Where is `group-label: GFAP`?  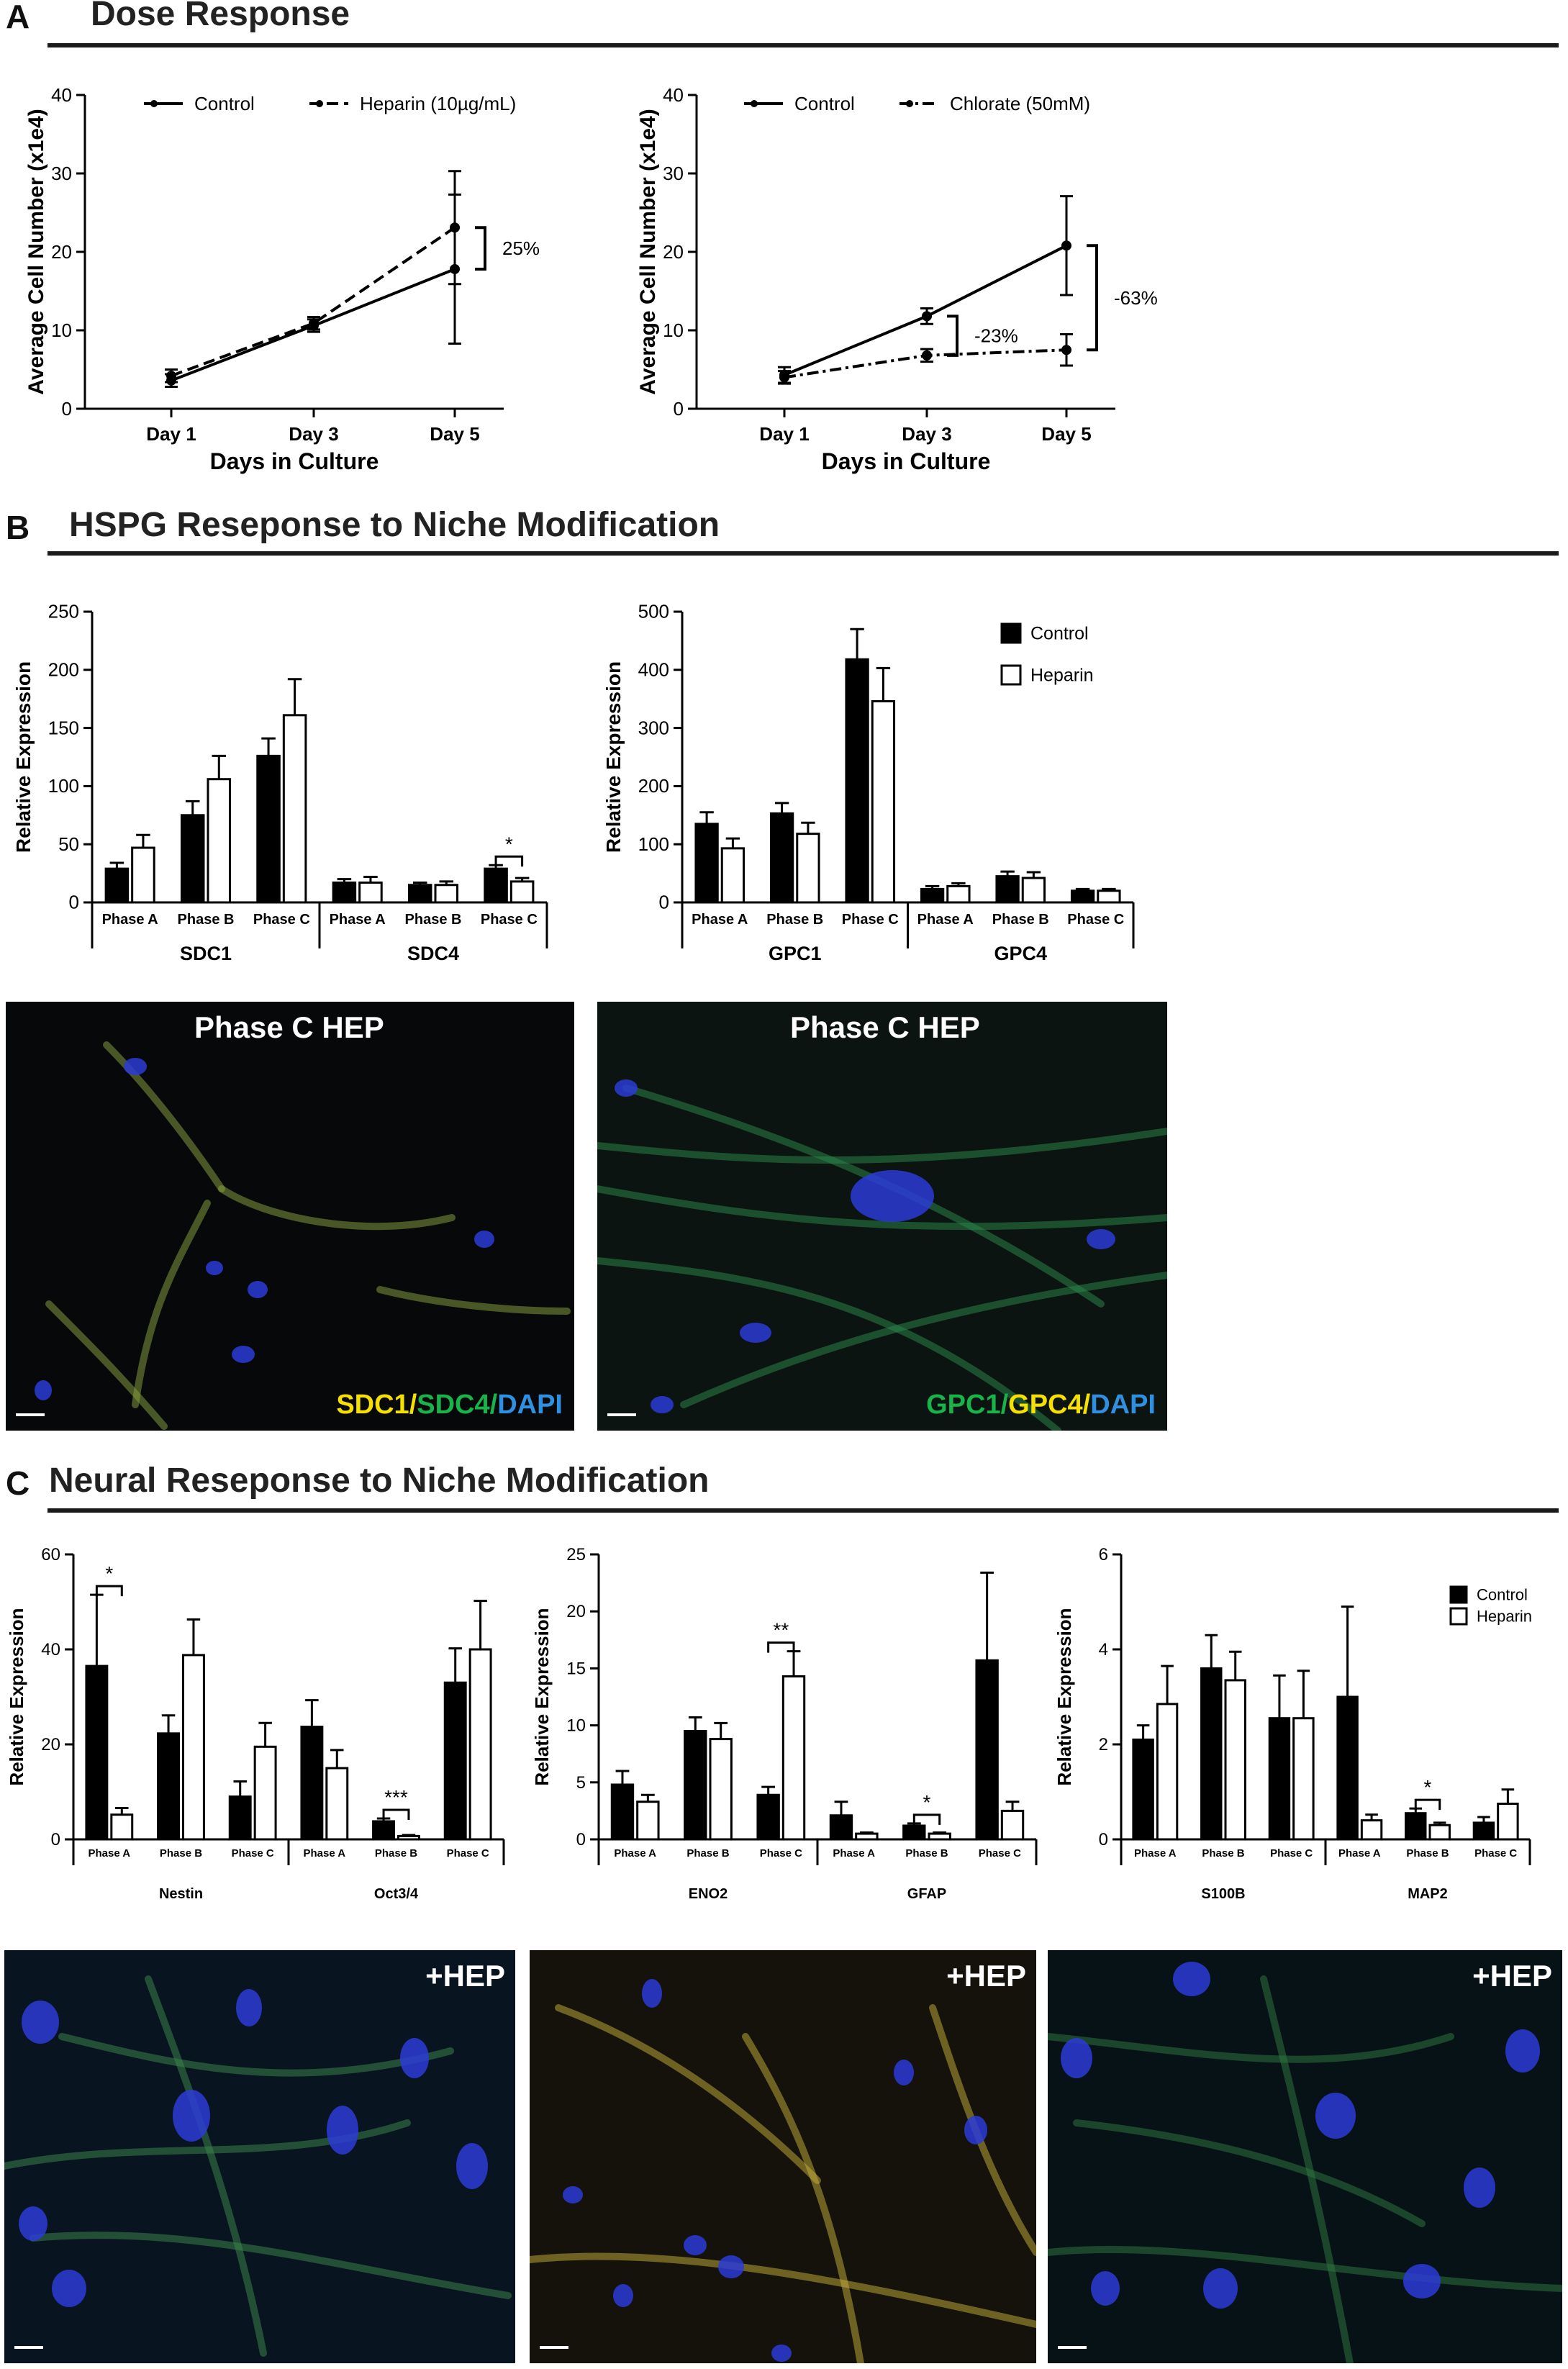 group-label: GFAP is located at coordinates (927, 1894).